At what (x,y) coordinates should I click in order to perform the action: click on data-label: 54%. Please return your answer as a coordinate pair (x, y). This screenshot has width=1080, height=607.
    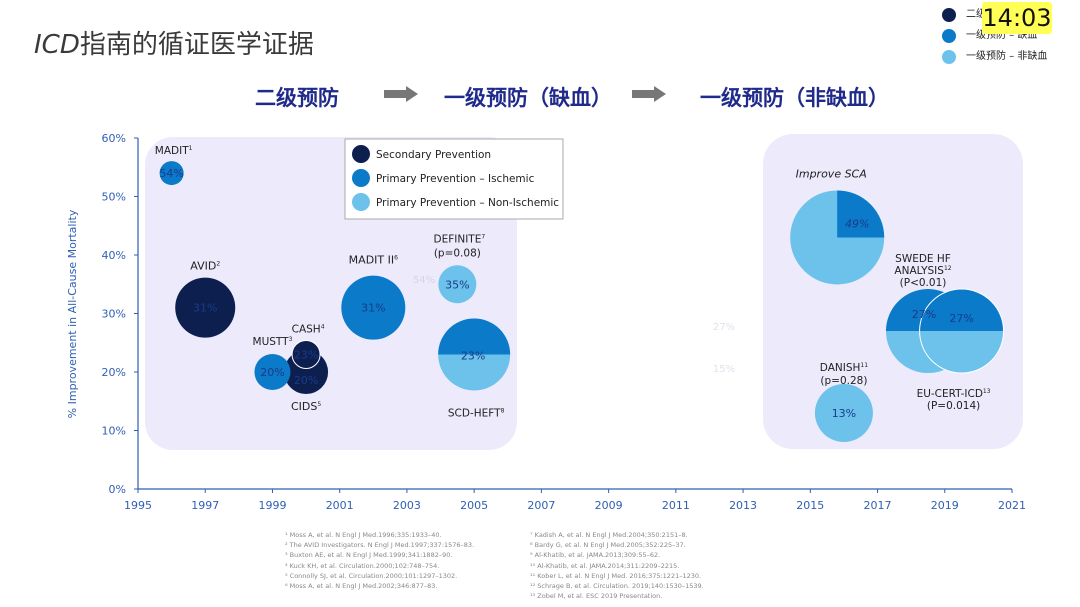
    Looking at the image, I should click on (171, 173).